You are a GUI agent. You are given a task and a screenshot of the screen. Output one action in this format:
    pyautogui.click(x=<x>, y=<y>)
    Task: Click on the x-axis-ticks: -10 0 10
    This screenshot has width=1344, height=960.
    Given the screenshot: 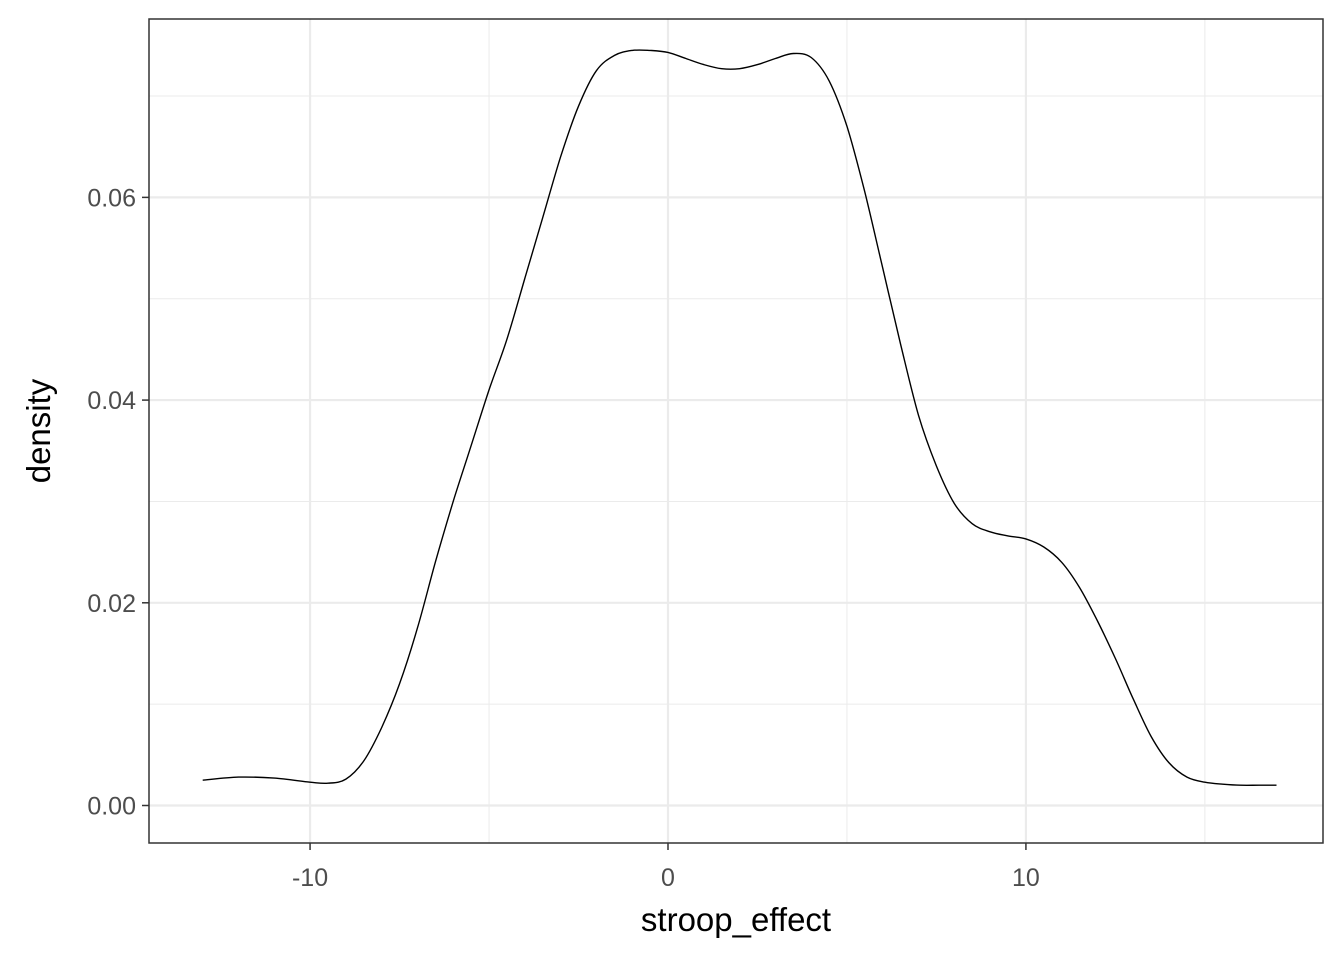 What is the action you would take?
    pyautogui.click(x=666, y=867)
    